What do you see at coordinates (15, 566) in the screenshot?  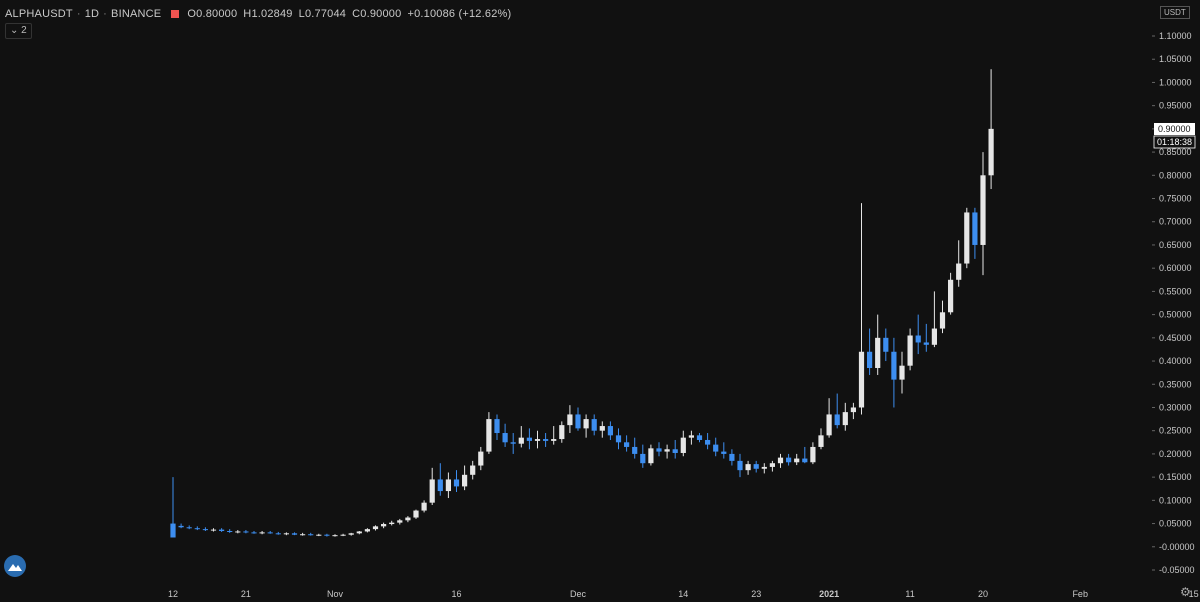 I see `tradingview-logo-icon` at bounding box center [15, 566].